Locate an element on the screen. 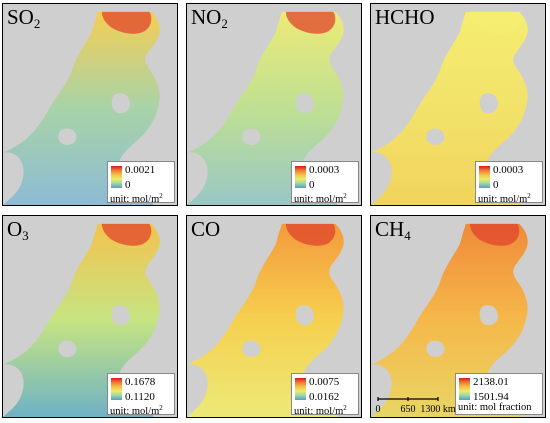 This screenshot has width=550, height=423. panel-title: O3 is located at coordinates (18, 232).